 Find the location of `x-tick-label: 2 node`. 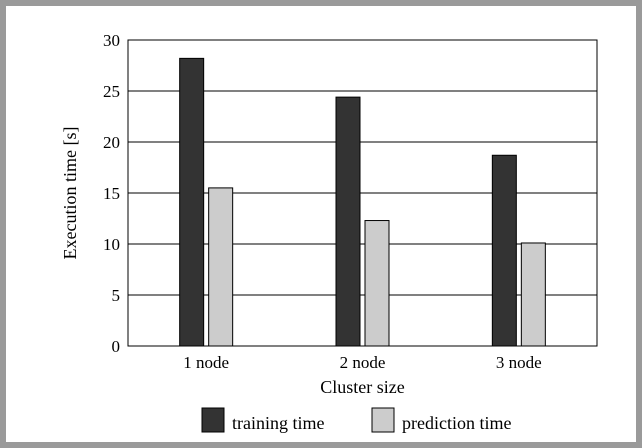

x-tick-label: 2 node is located at coordinates (363, 362).